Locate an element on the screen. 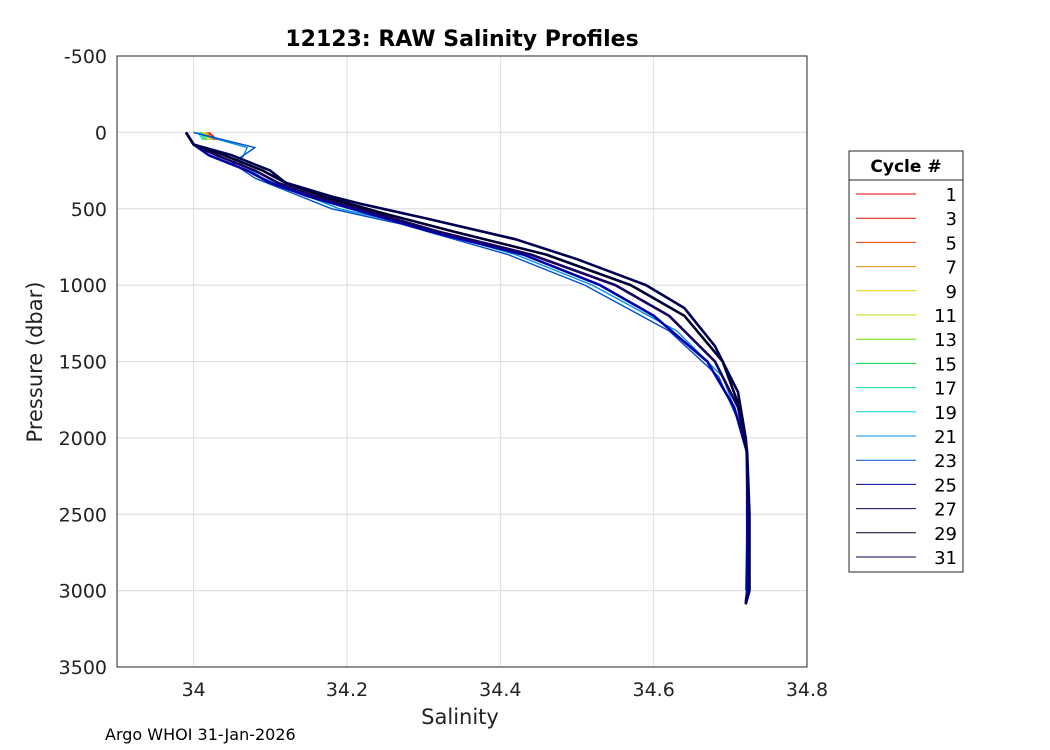  legend-title: Cycle # is located at coordinates (905, 167).